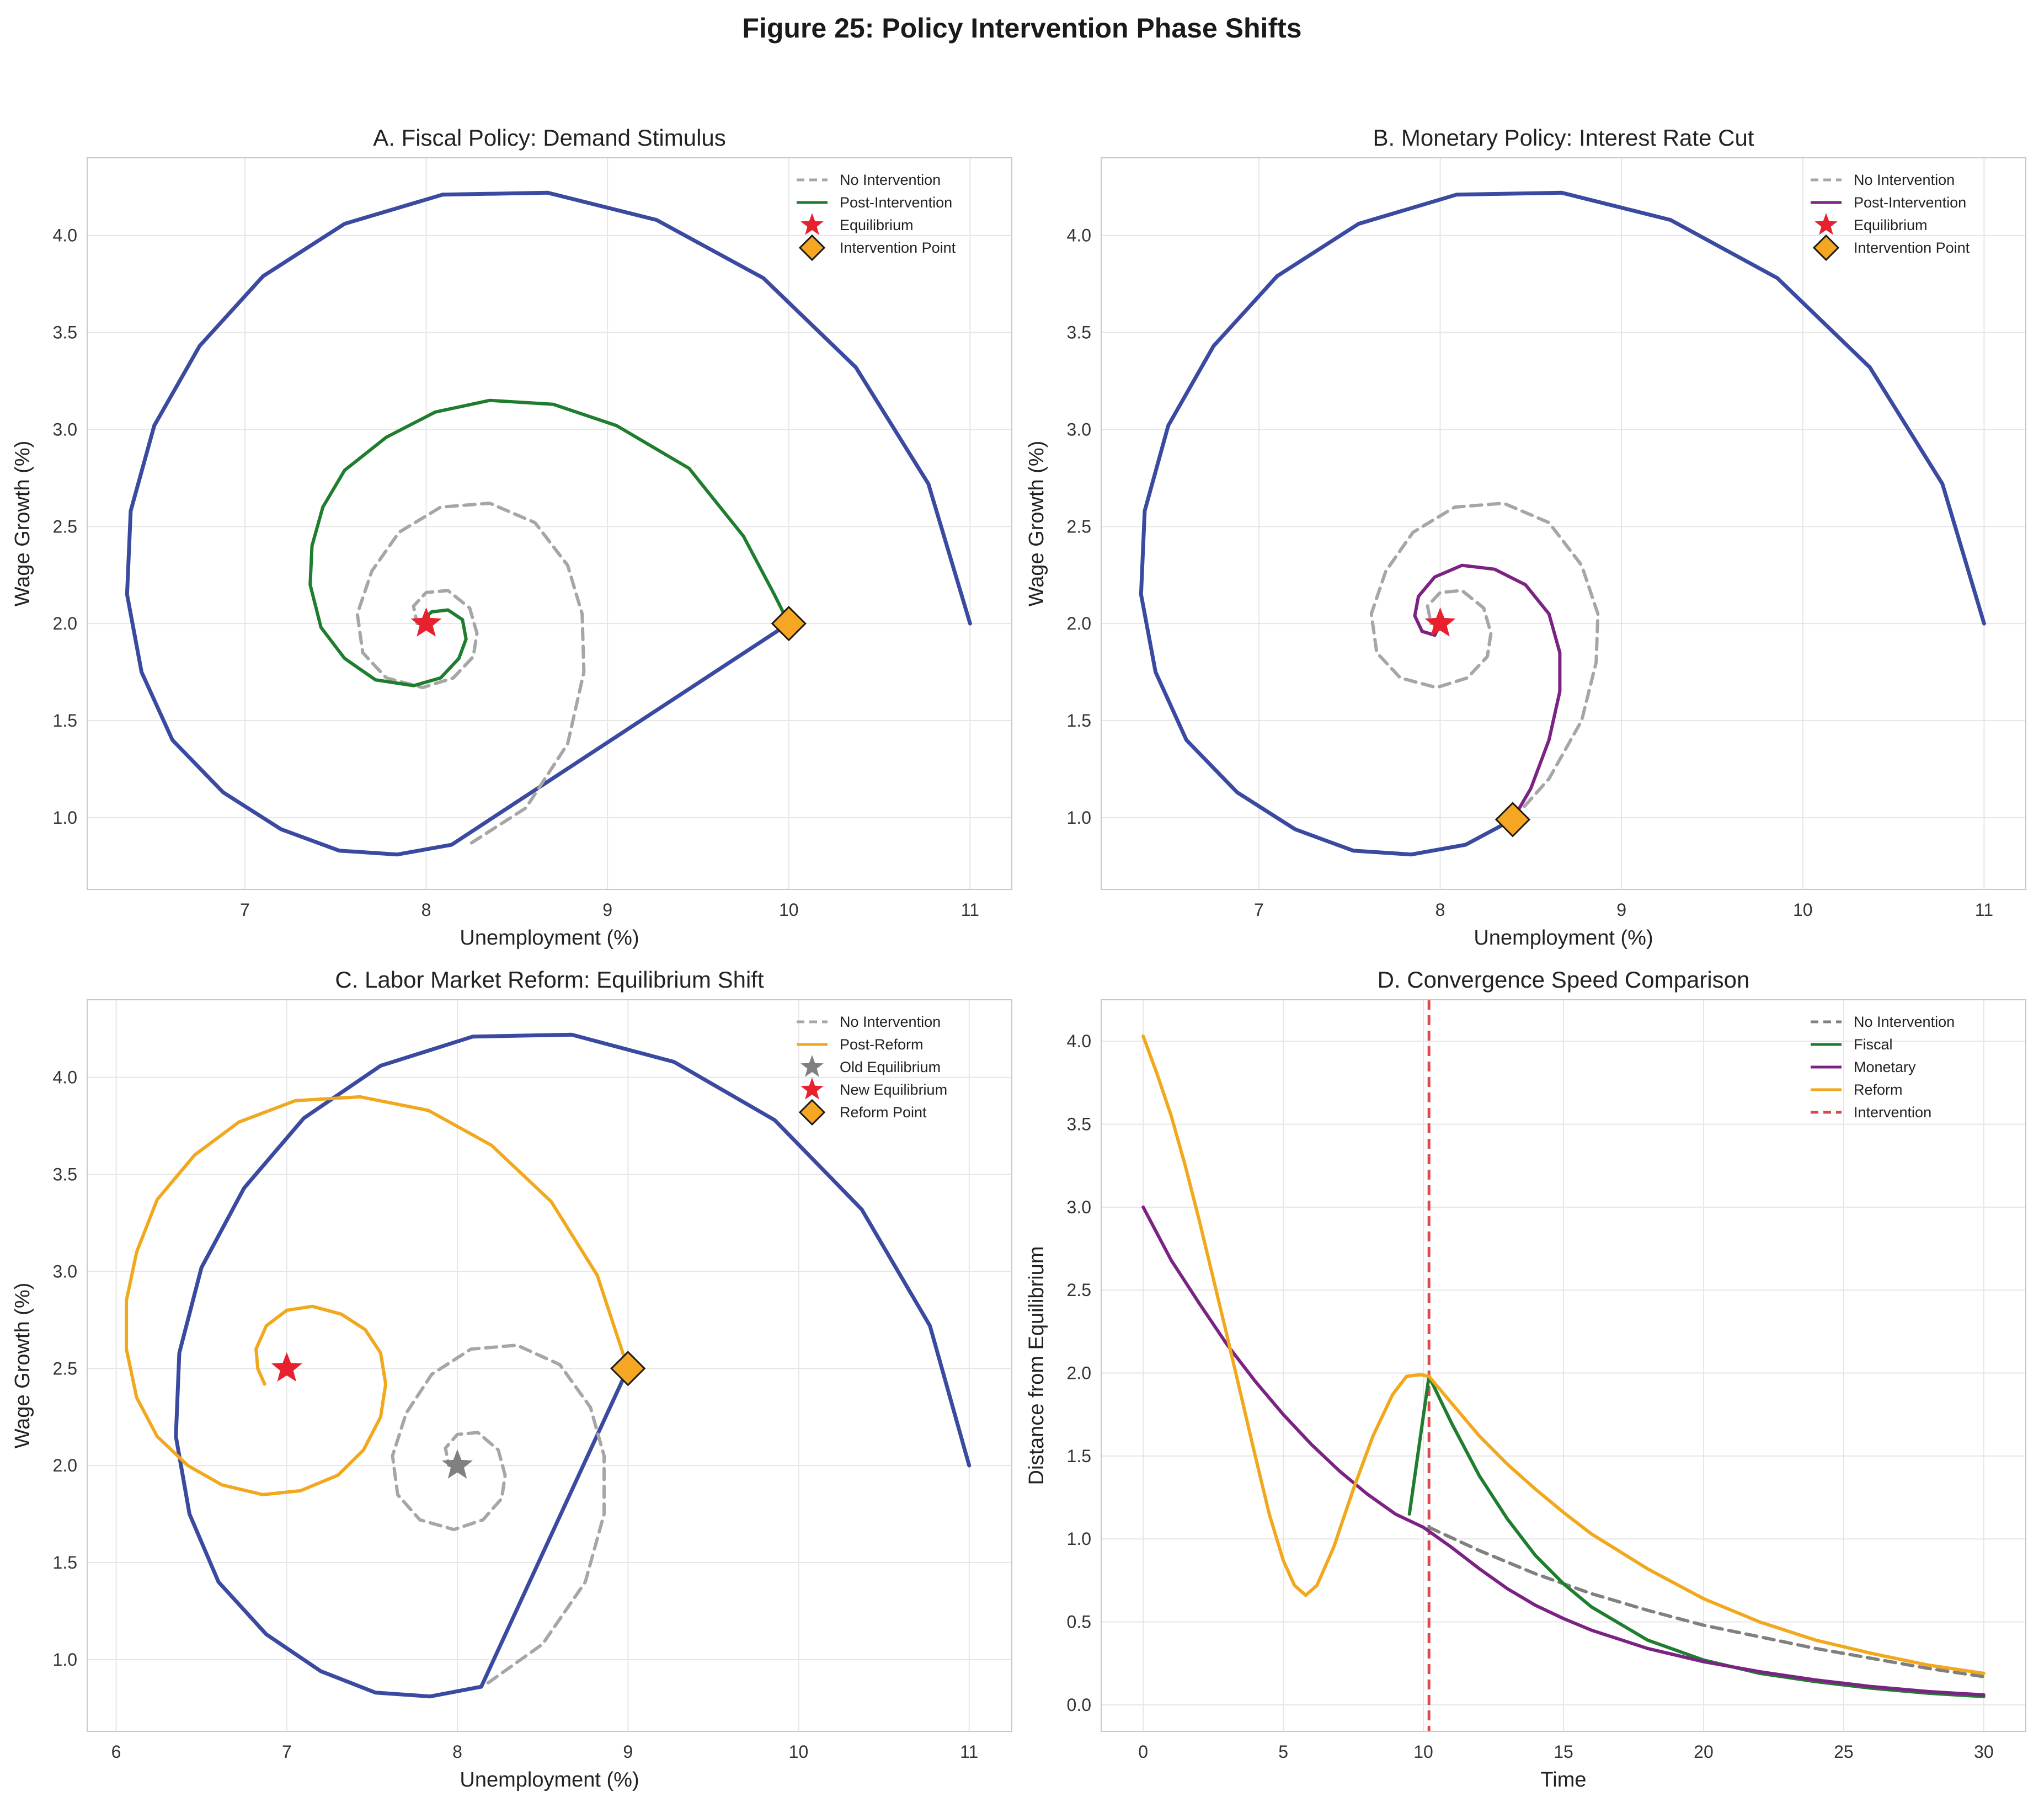  I want to click on legend-label: Intervention Point, so click(1912, 247).